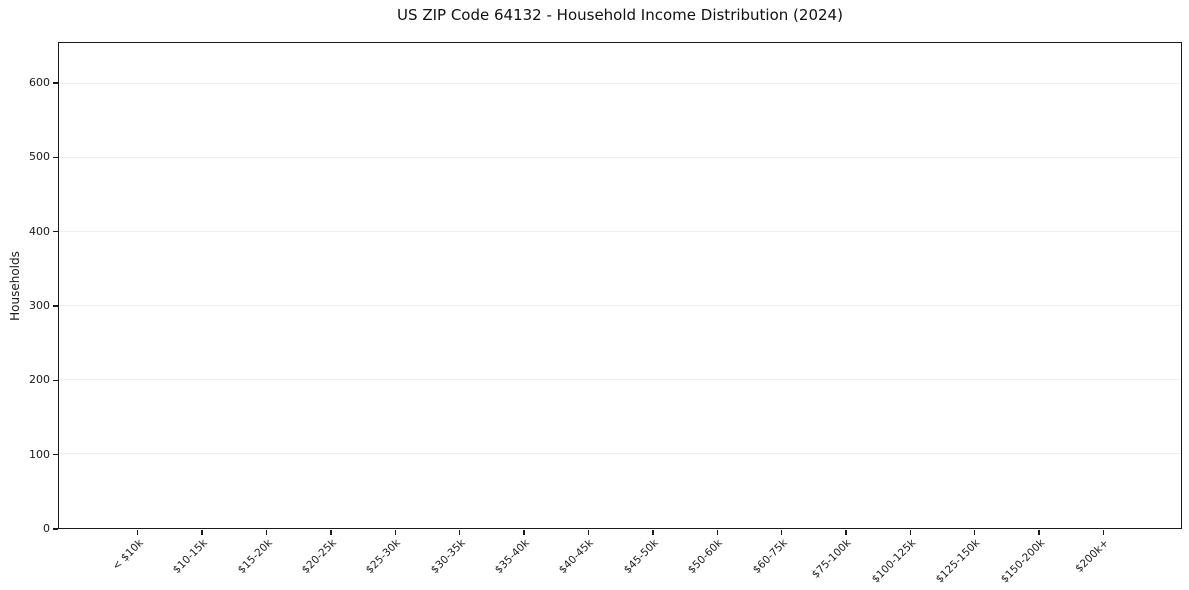 This screenshot has width=1189, height=590. What do you see at coordinates (448, 557) in the screenshot?
I see `x-tick-label-5: $30-35k` at bounding box center [448, 557].